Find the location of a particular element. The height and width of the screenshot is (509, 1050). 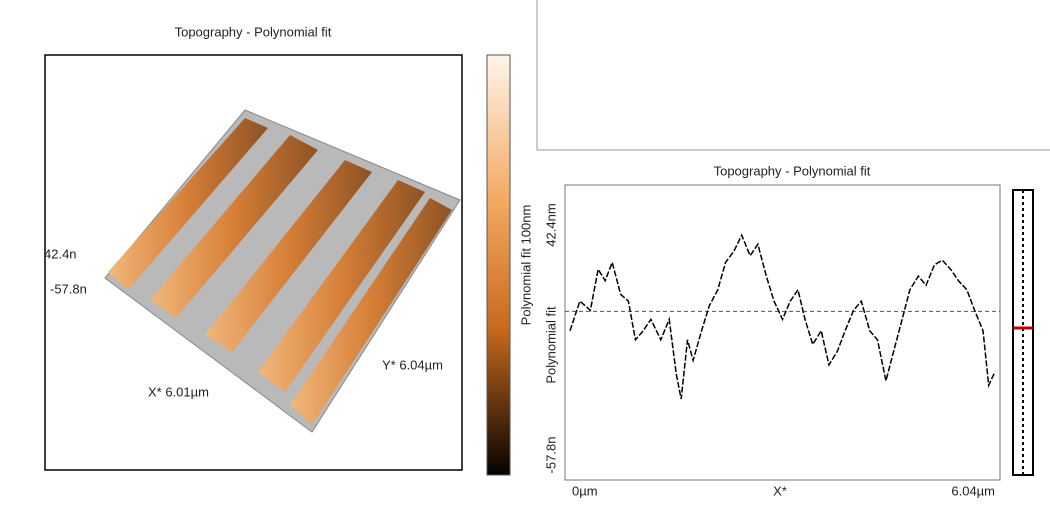

profile-line is located at coordinates (782, 316).